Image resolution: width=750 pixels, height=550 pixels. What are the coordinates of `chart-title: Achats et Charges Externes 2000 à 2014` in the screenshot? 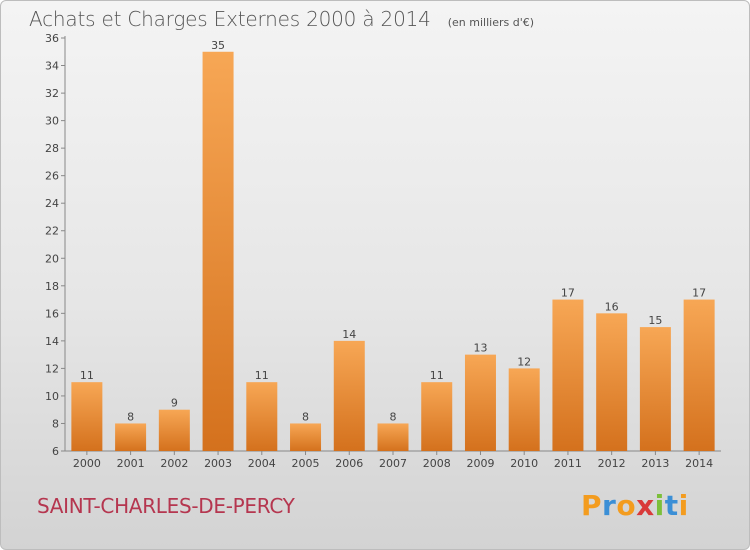 It's located at (230, 19).